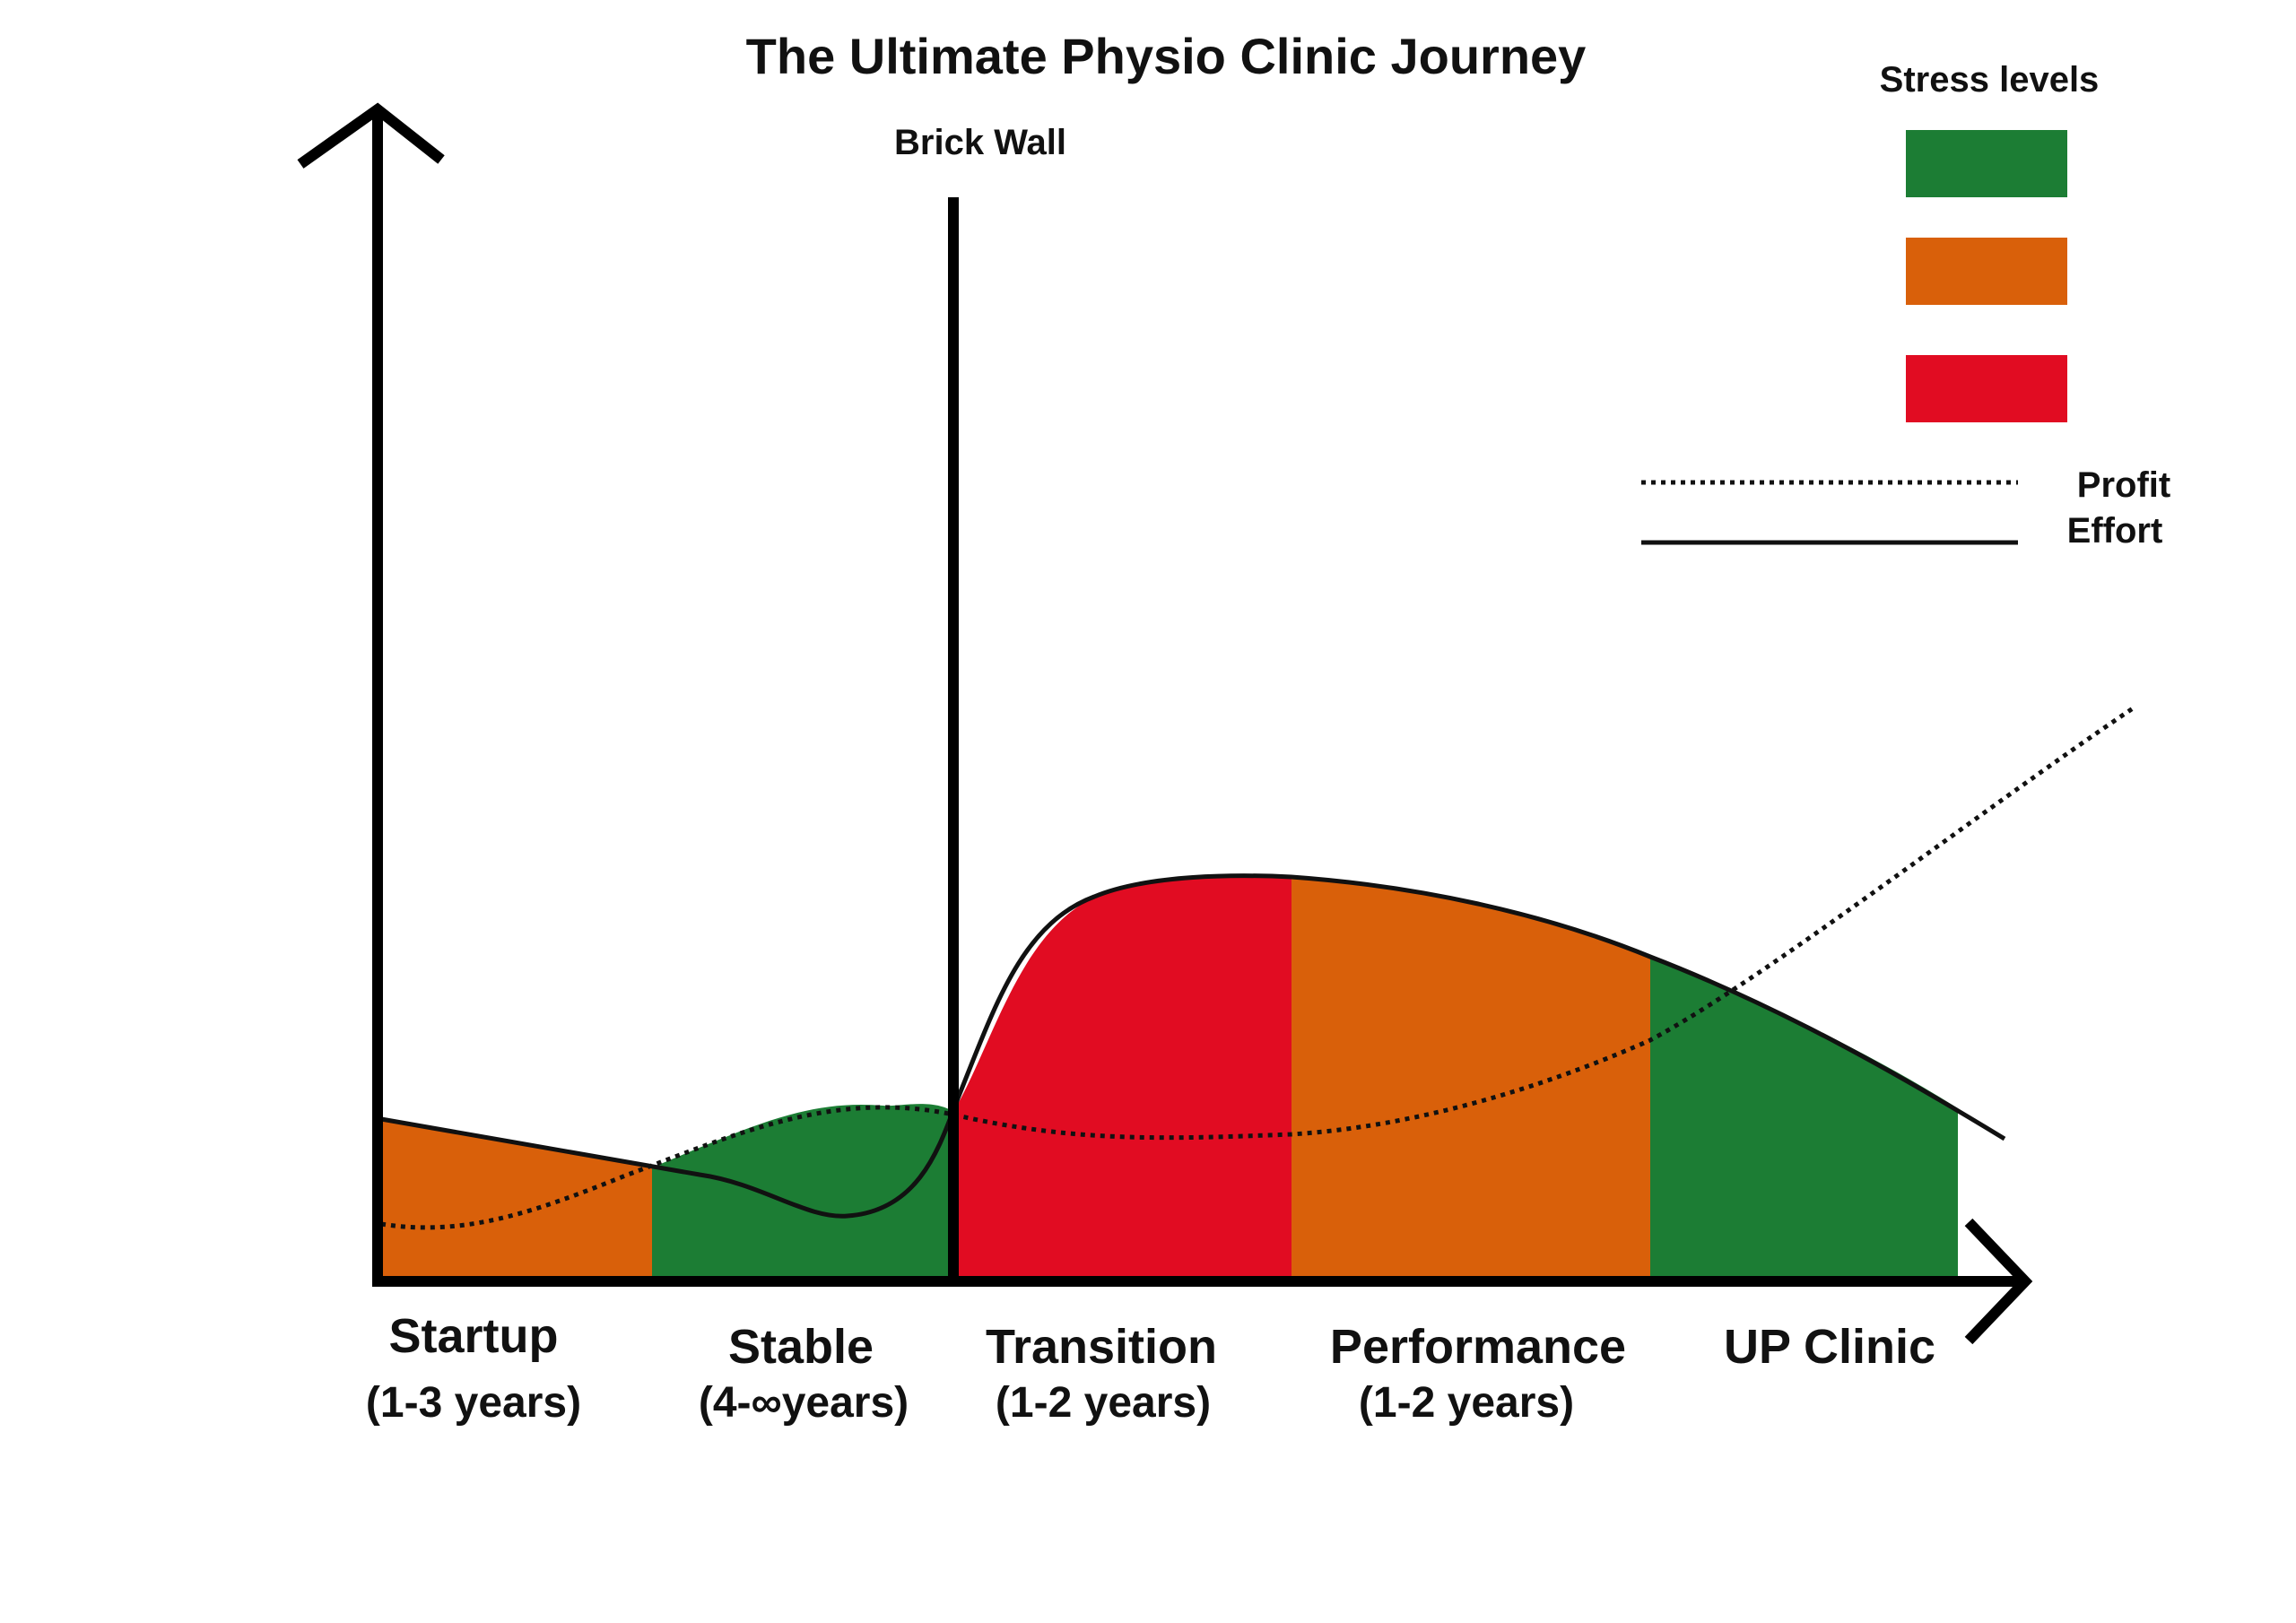  Describe the element at coordinates (1986, 388) in the screenshot. I see `legend-swatch-high` at that location.